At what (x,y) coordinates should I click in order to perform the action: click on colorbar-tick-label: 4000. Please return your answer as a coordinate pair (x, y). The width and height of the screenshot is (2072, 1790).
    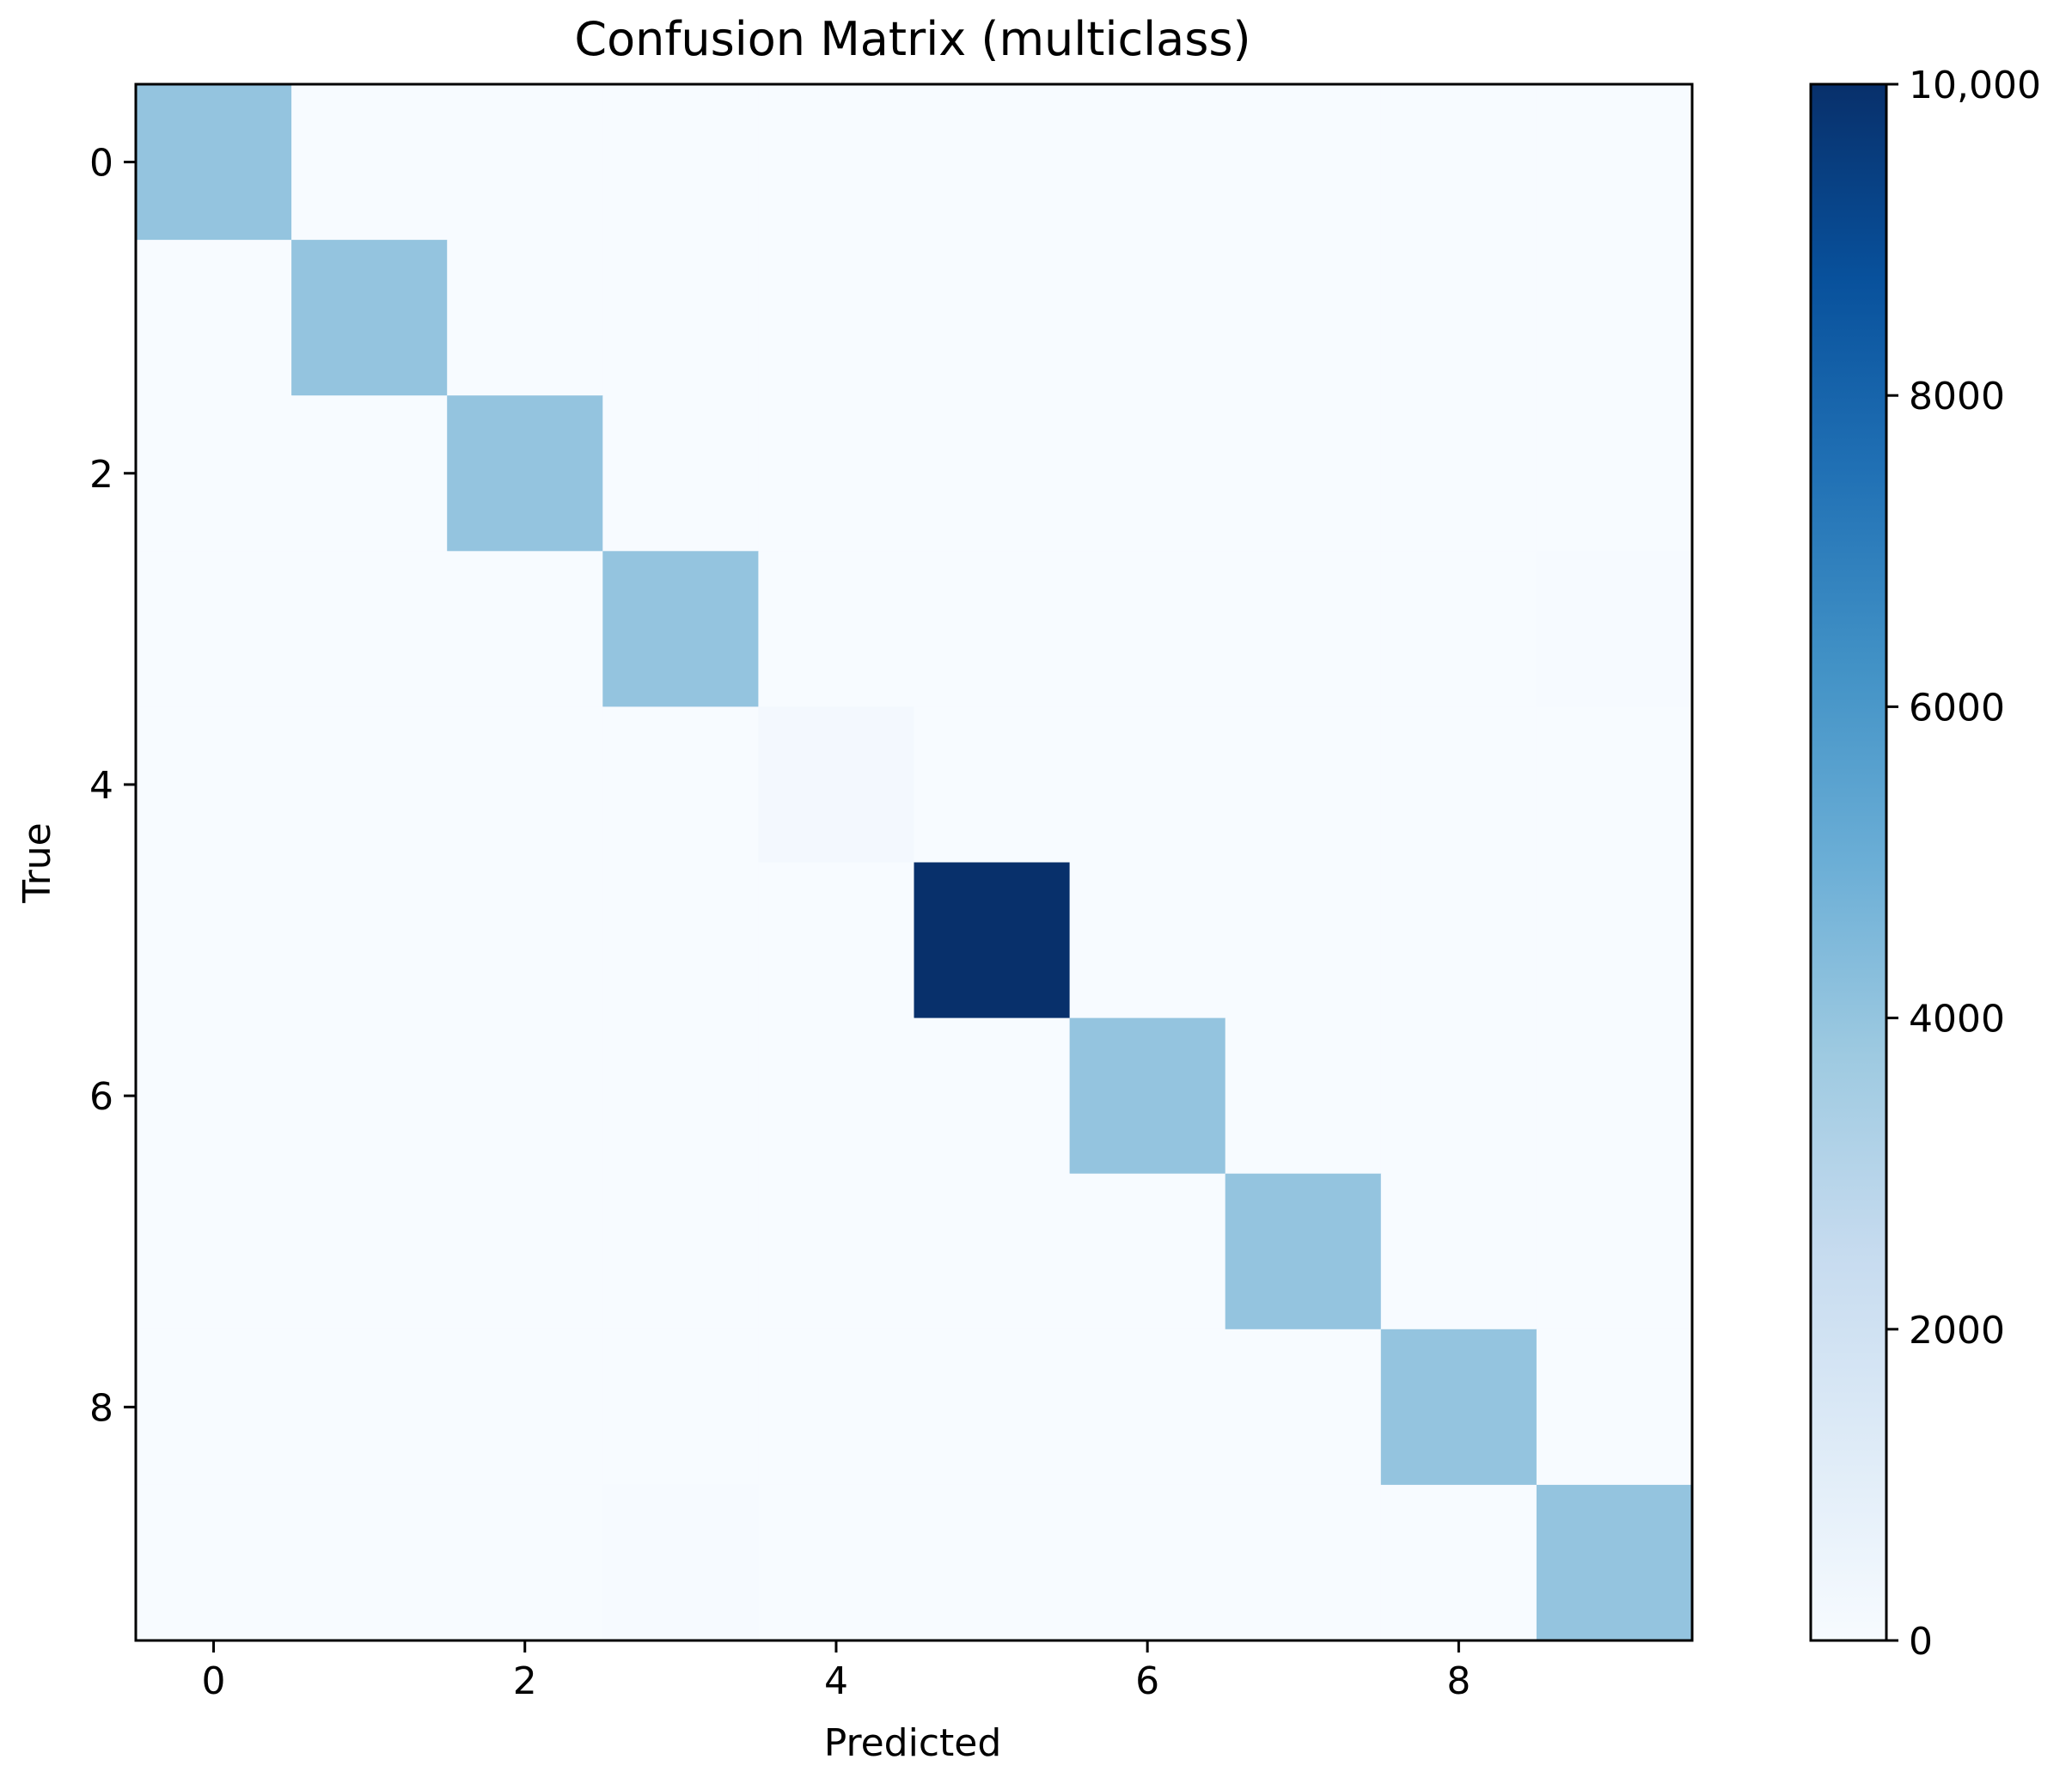
    Looking at the image, I should click on (1957, 1020).